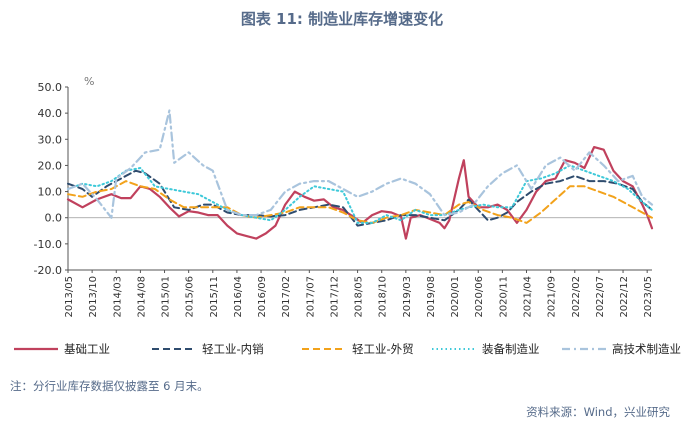 This screenshot has width=684, height=429. I want to click on x-tick-label: 2015/01, so click(166, 297).